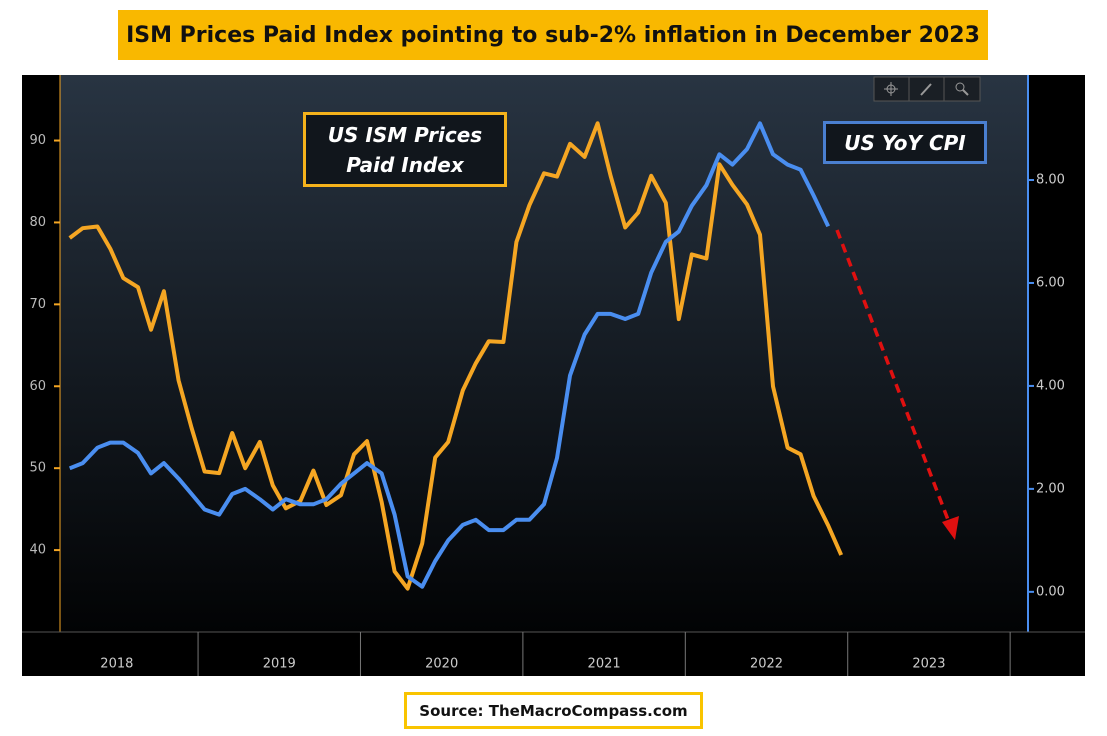 This screenshot has width=1107, height=736. I want to click on y2-tick-label: 6.00, so click(1050, 282).